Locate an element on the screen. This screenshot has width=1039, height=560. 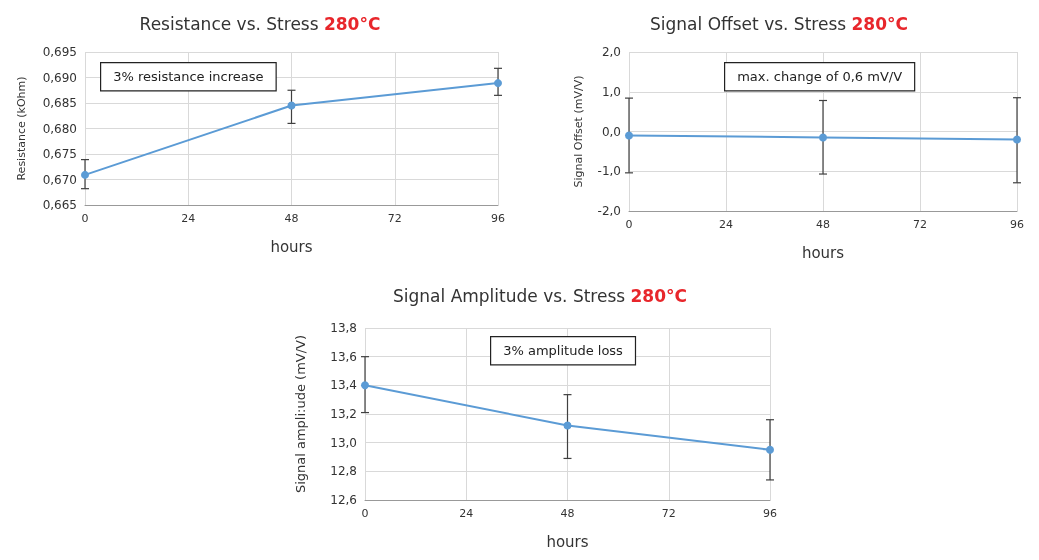
y-tick-label: 13,0 is located at coordinates (343, 442).